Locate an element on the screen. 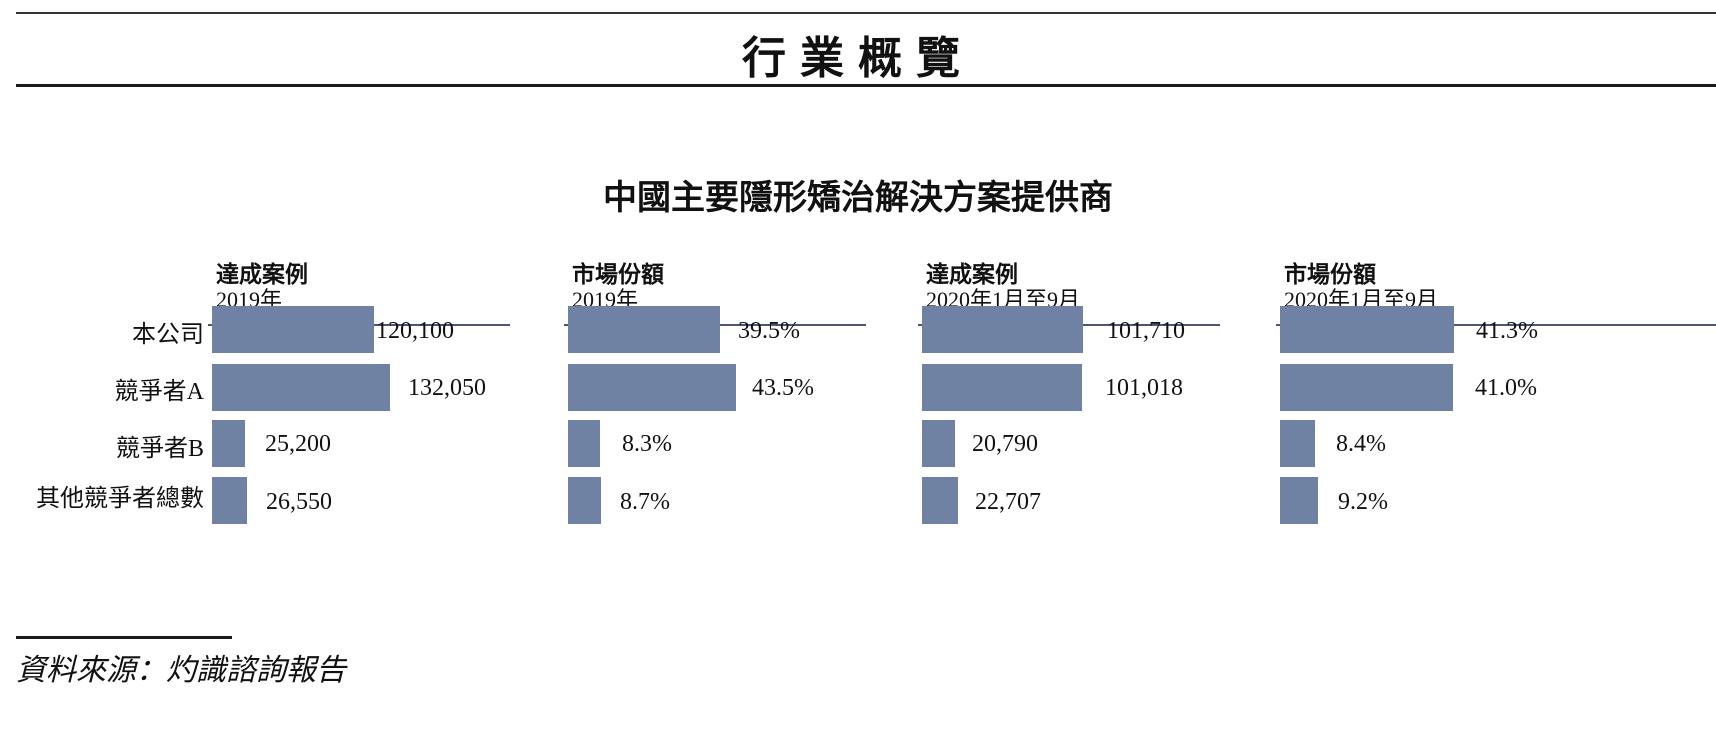  row-label-competitor-b: 競爭者B is located at coordinates (159, 449).